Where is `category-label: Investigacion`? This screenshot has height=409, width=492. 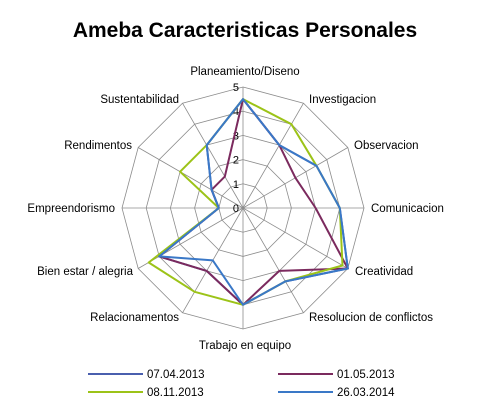 category-label: Investigacion is located at coordinates (342, 100).